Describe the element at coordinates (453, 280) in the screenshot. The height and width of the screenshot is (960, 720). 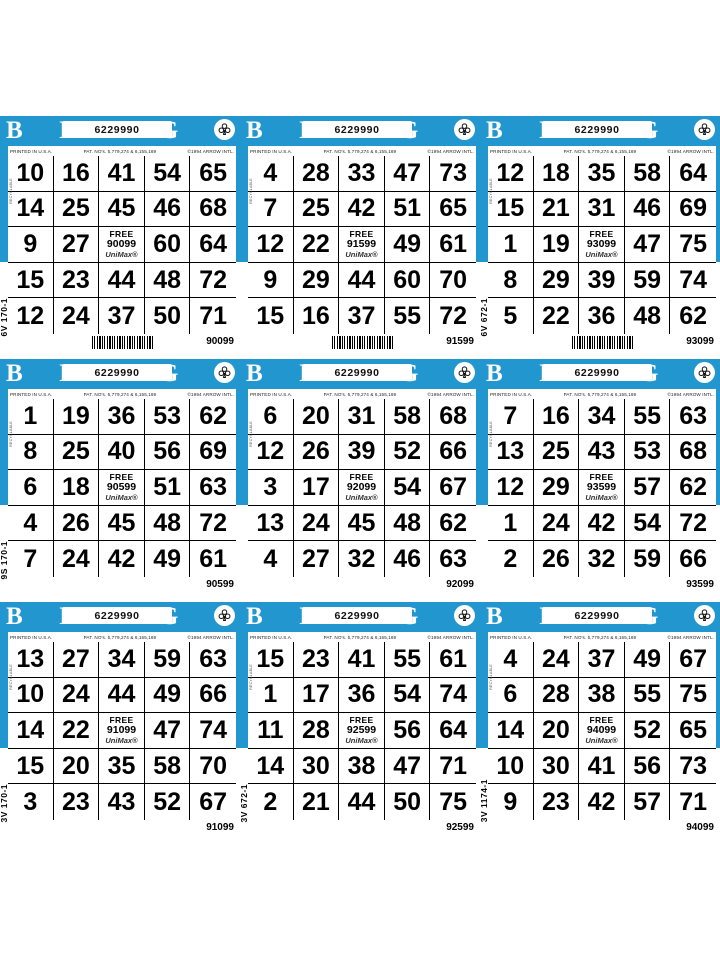
I see `bingo-number-cell: 70` at that location.